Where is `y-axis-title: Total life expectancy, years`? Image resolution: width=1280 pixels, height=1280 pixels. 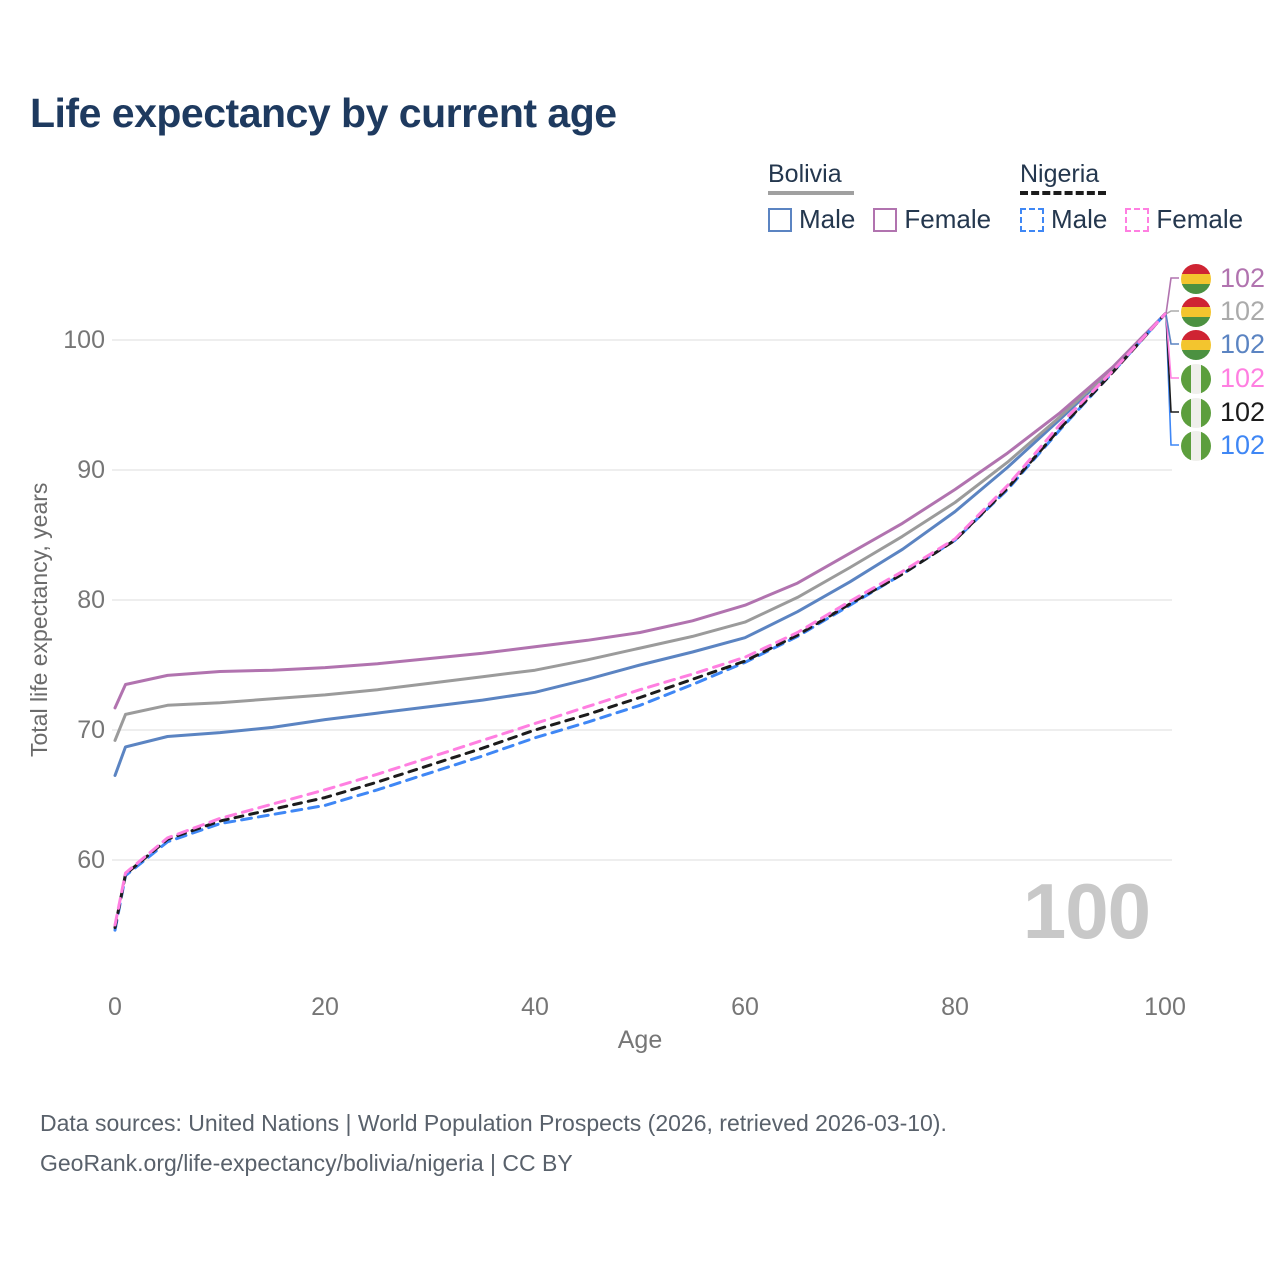 y-axis-title: Total life expectancy, years is located at coordinates (39, 620).